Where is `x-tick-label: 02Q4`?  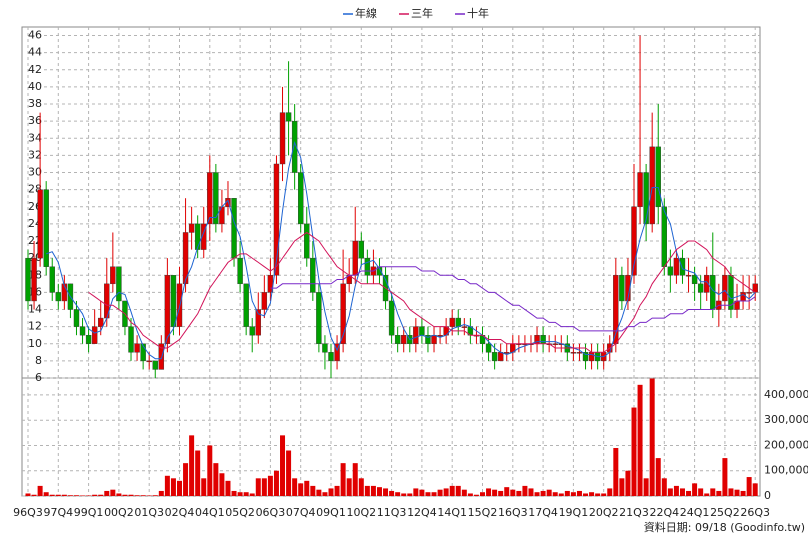 x-tick-label: 02Q4 is located at coordinates (180, 512).